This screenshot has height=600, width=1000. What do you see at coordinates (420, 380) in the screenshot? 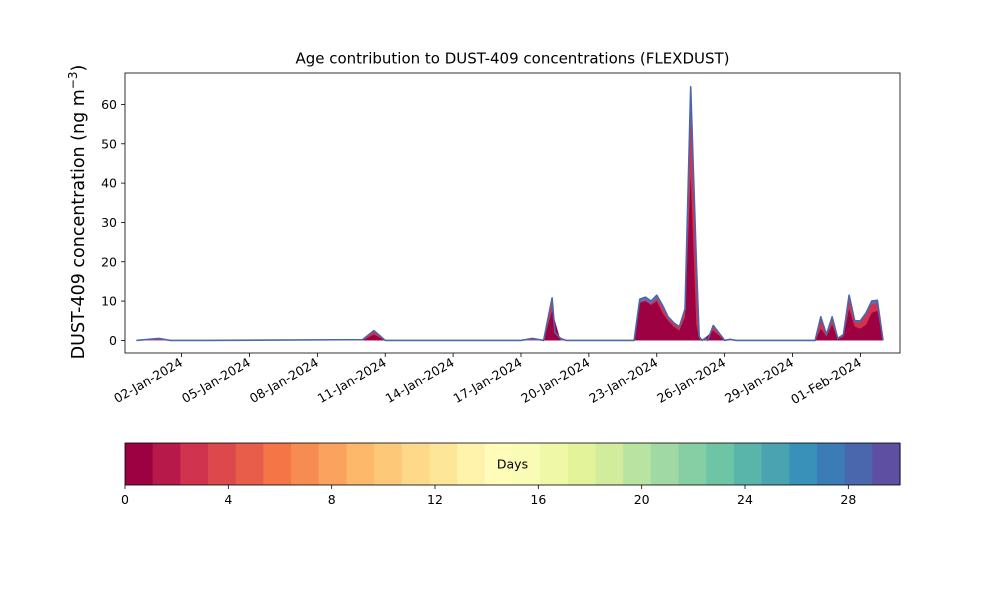
I see `x-tick-label: 14-Jan-2024` at bounding box center [420, 380].